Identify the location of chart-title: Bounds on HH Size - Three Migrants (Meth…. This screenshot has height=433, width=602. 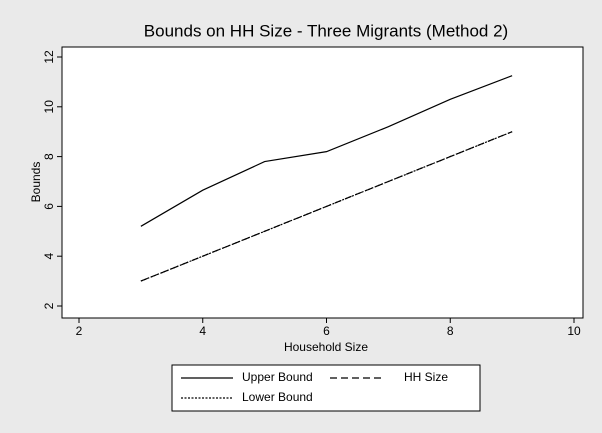
(326, 30).